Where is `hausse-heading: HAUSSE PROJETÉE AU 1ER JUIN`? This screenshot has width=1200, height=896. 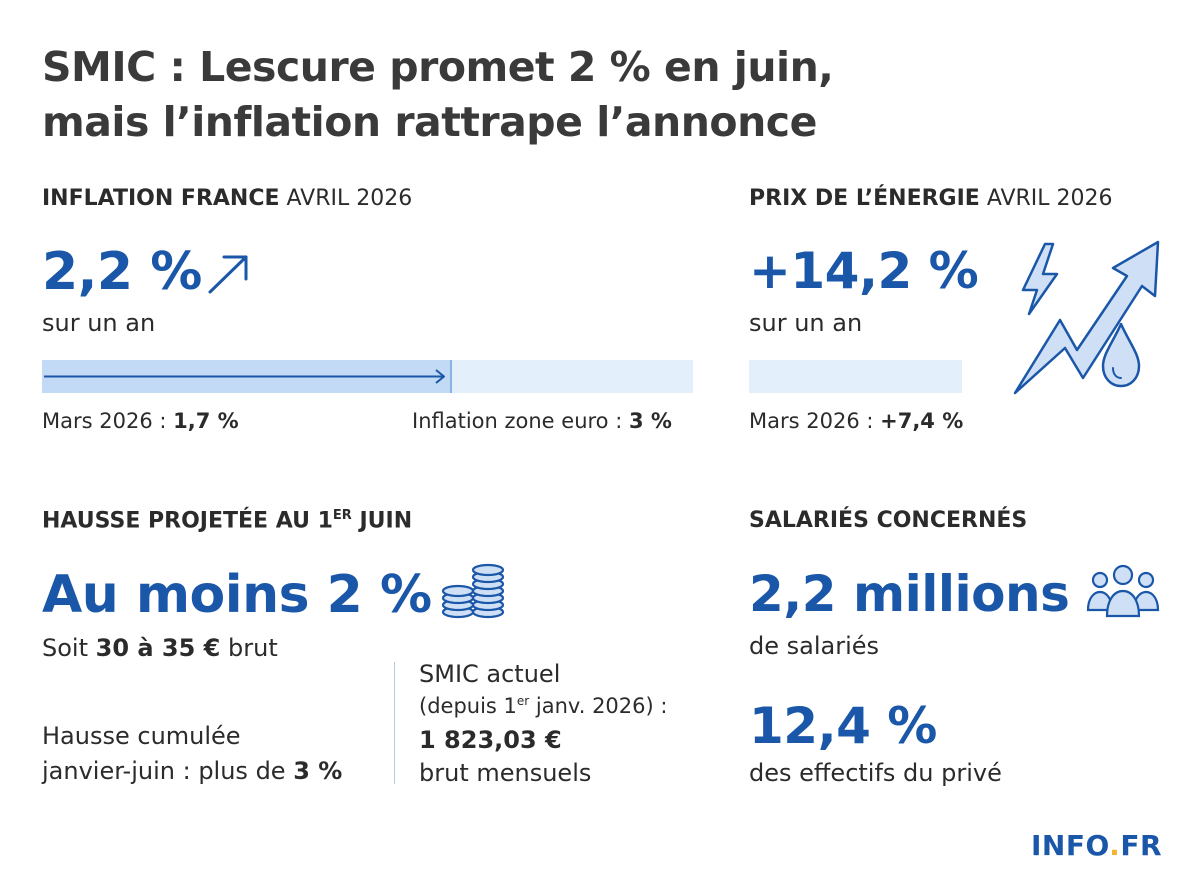 hausse-heading: HAUSSE PROJETÉE AU 1ER JUIN is located at coordinates (227, 520).